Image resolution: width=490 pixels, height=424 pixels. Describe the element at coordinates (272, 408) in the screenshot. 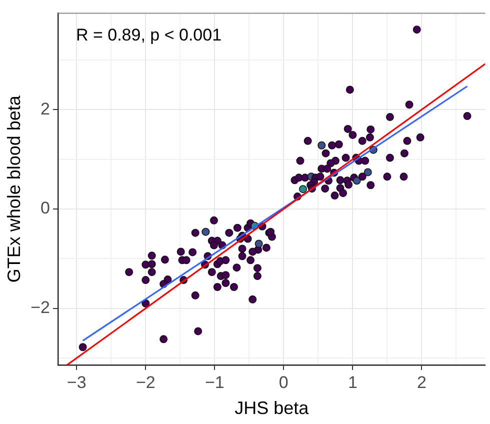

I see `x-axis-title: JHS beta` at that location.